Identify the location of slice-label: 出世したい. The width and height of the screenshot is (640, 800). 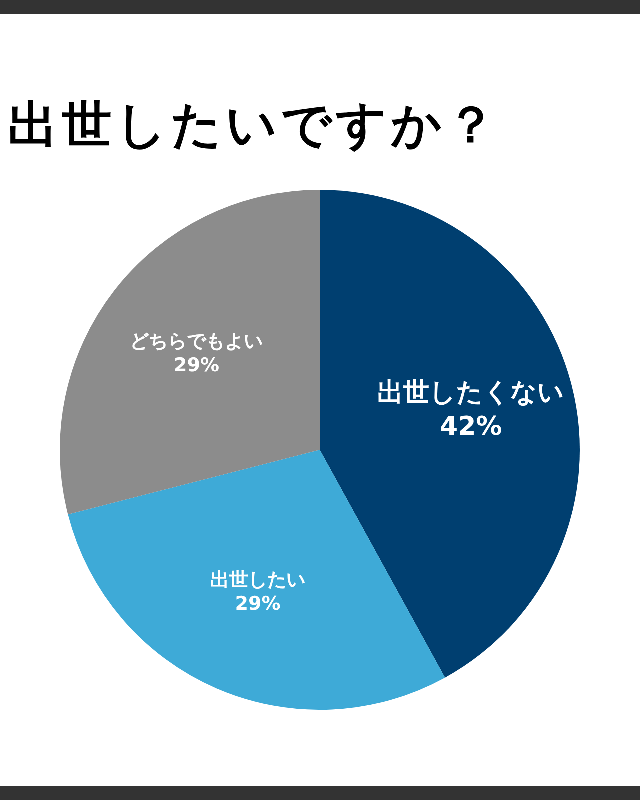
(258, 580).